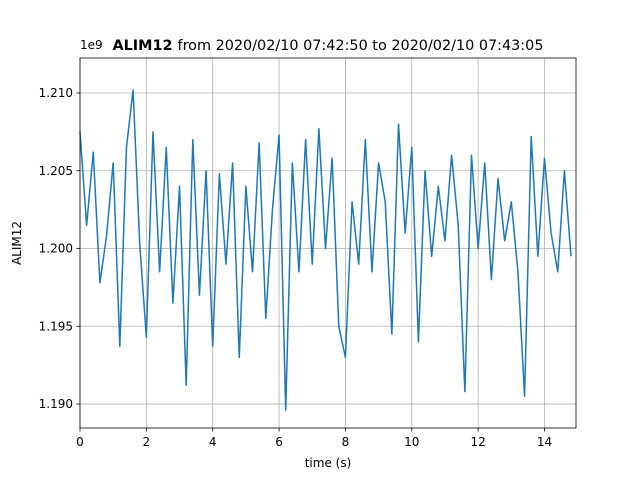  What do you see at coordinates (279, 442) in the screenshot?
I see `x-tick-label: 6` at bounding box center [279, 442].